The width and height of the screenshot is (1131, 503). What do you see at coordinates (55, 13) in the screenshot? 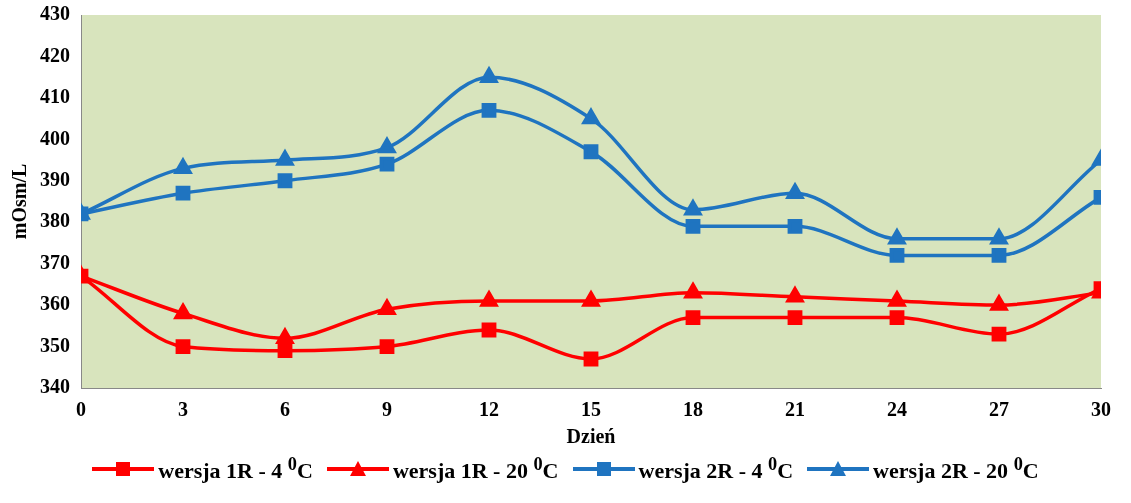
I see `y-tick-label: 430` at bounding box center [55, 13].